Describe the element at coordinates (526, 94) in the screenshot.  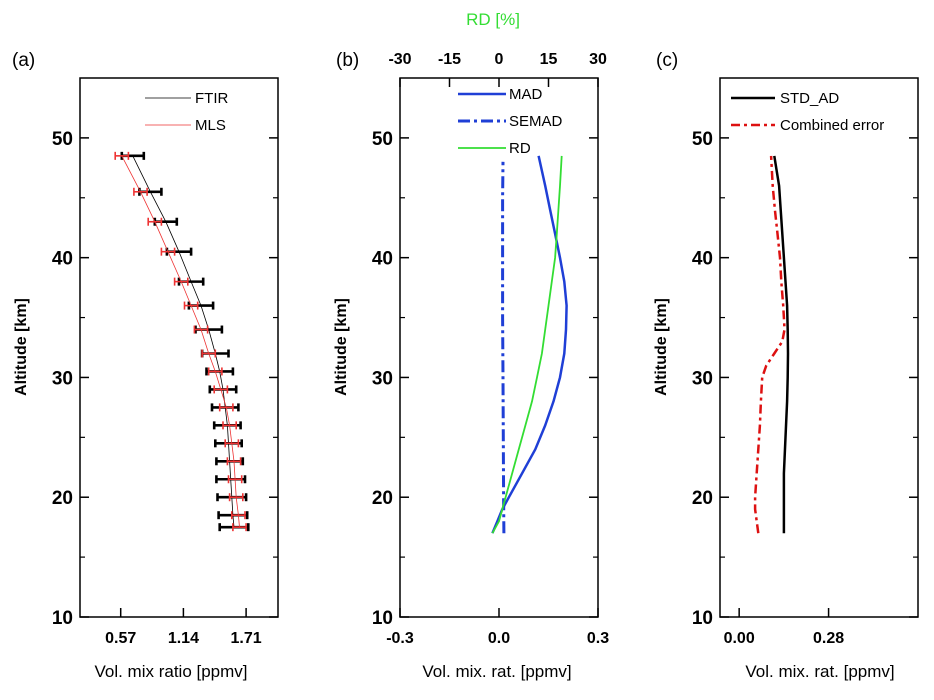
I see `legend-label: MAD` at that location.